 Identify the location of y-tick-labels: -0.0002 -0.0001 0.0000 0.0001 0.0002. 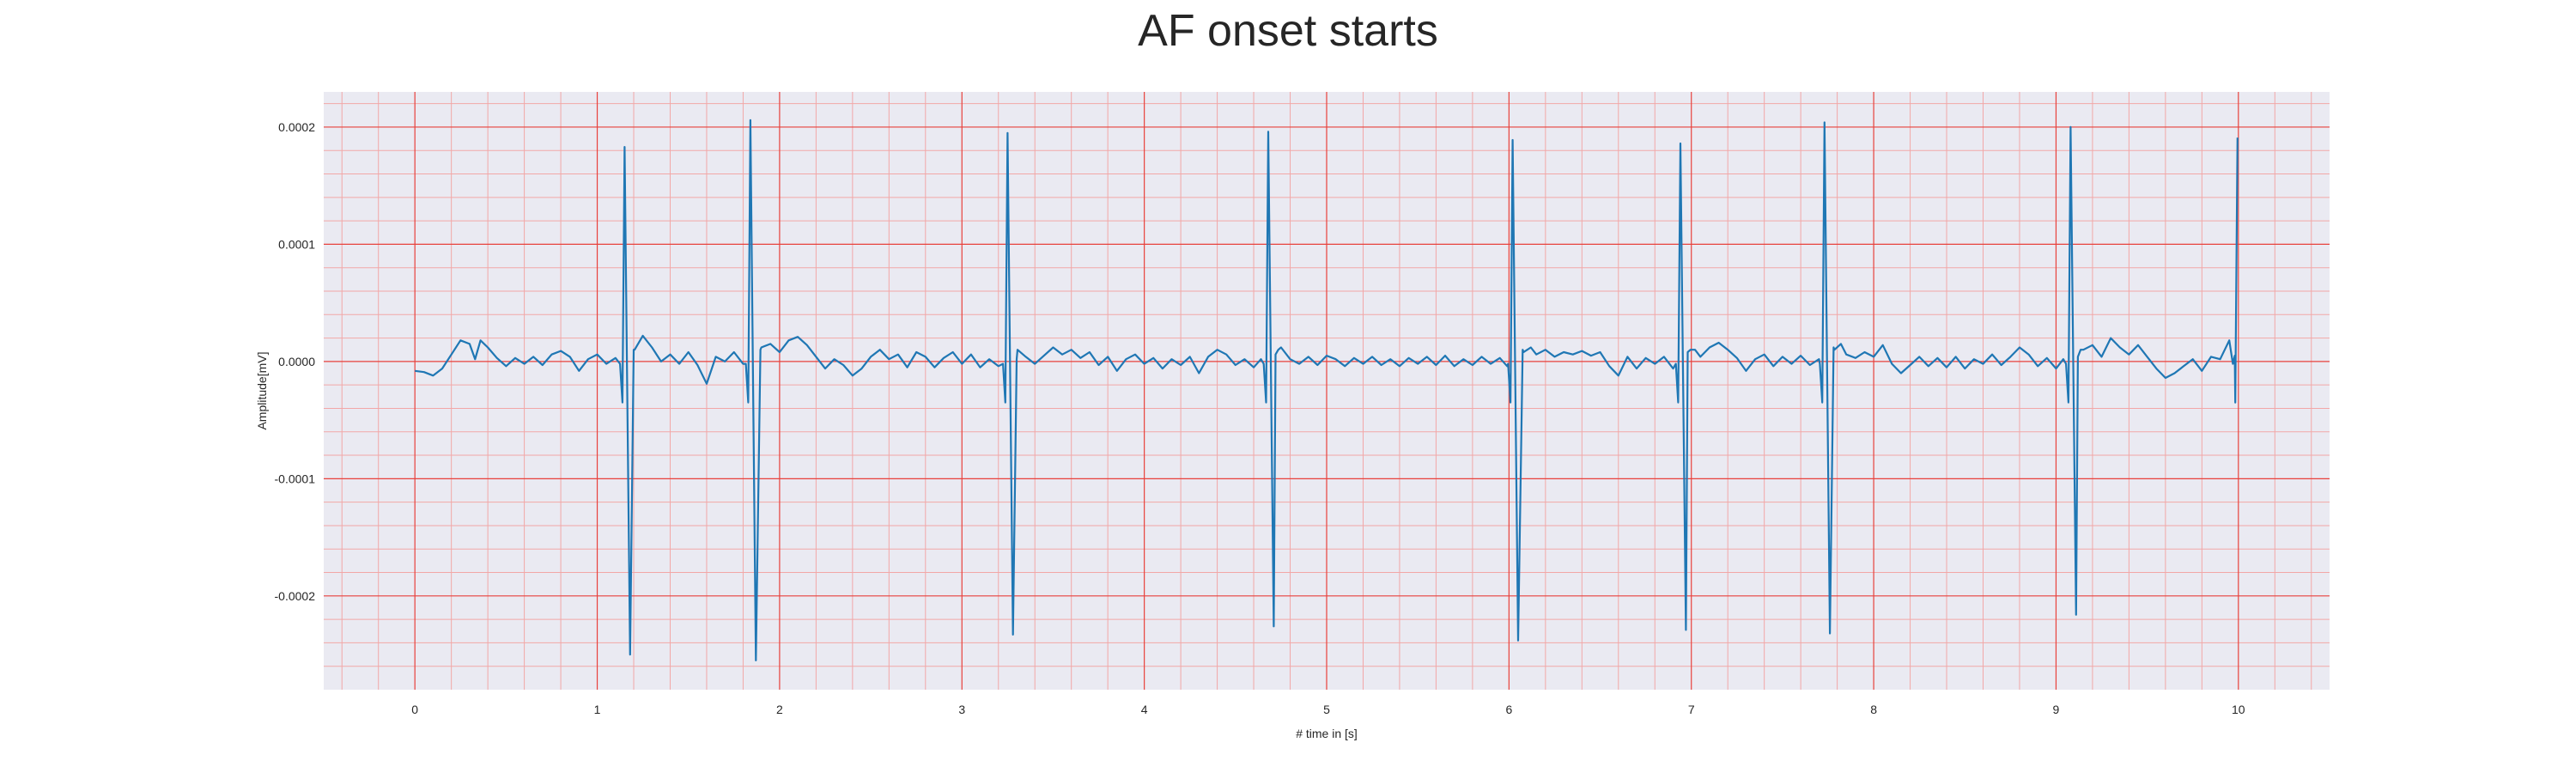
(295, 361).